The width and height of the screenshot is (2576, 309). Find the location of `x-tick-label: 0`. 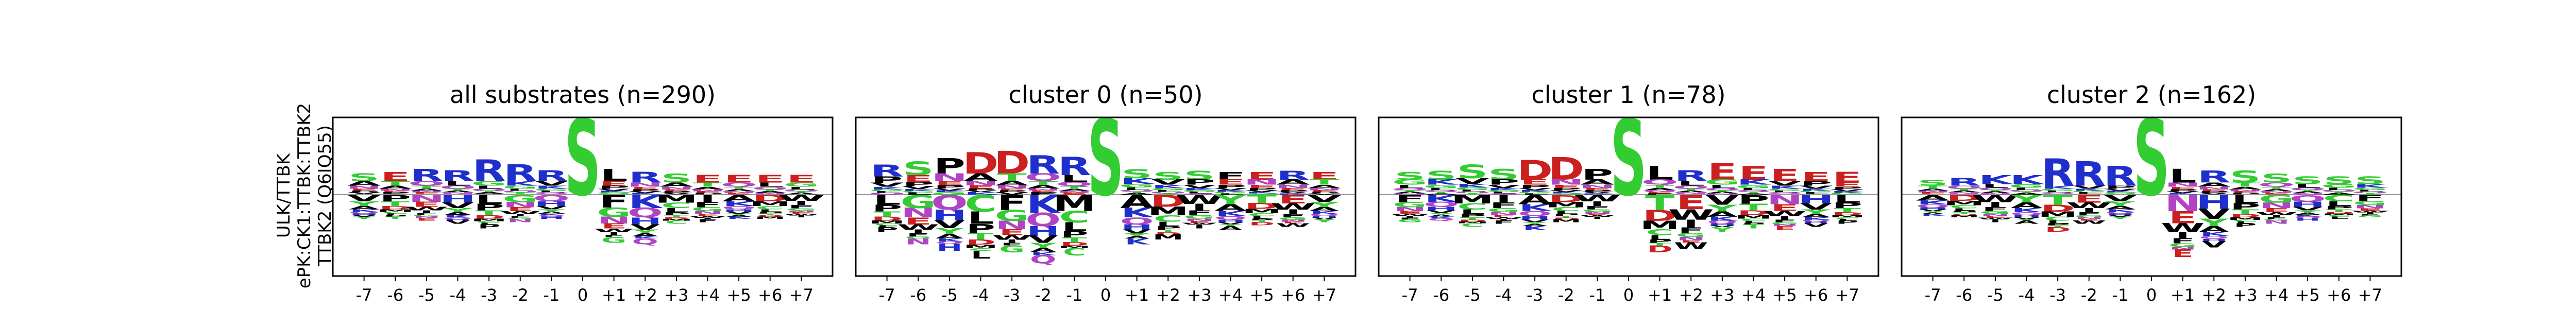

x-tick-label: 0 is located at coordinates (2151, 295).